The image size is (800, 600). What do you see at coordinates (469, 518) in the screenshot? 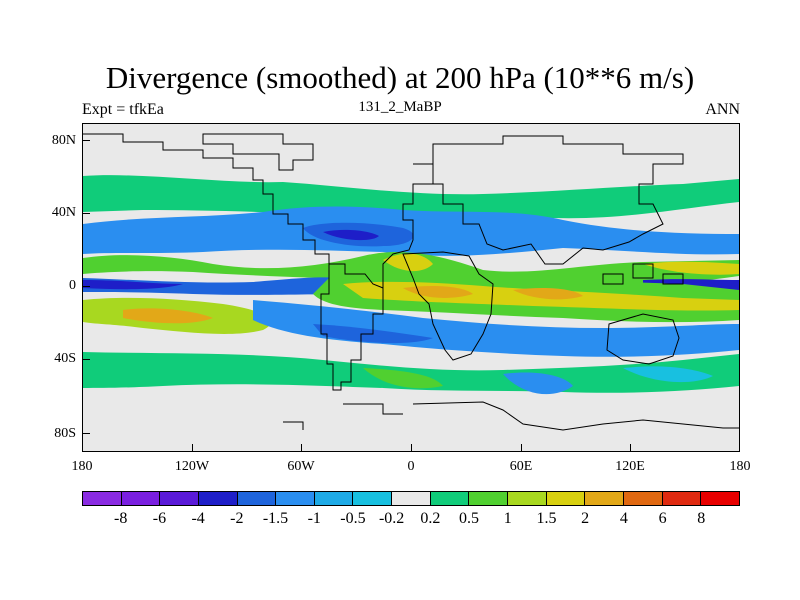
I see `colorbar-label: 0.5` at bounding box center [469, 518].